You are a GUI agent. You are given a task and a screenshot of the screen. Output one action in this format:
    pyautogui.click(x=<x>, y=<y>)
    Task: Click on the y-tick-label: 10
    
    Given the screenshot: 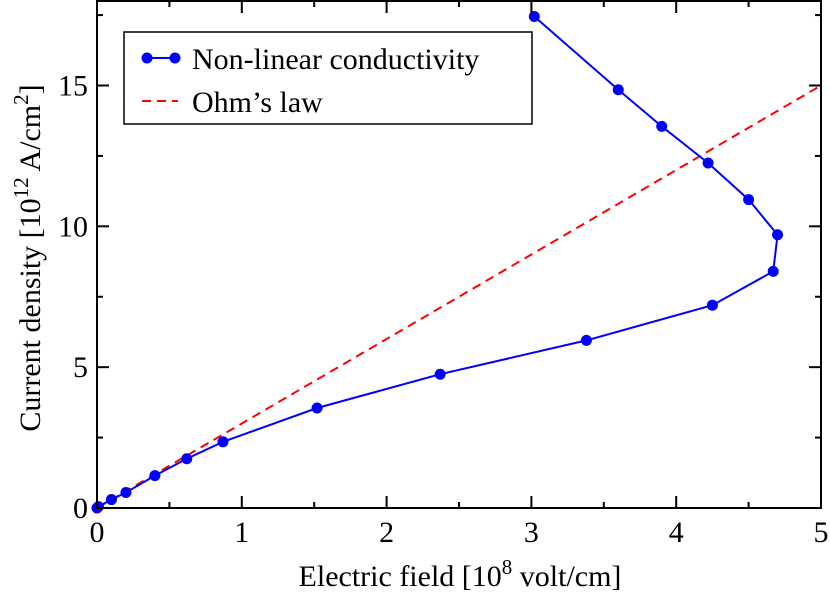 What is the action you would take?
    pyautogui.click(x=73, y=226)
    